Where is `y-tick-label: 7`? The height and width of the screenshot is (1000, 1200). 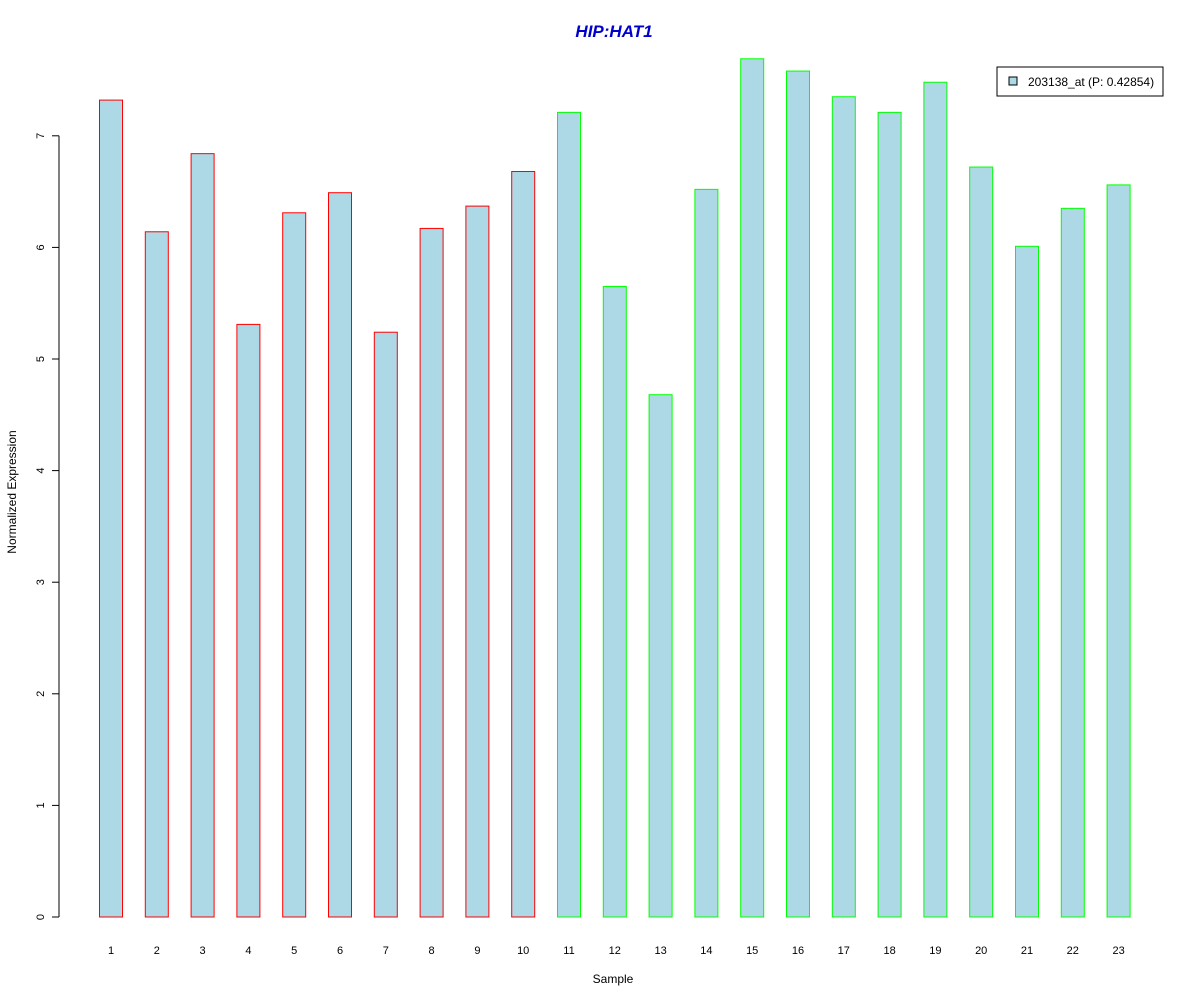 y-tick-label: 7 is located at coordinates (41, 136).